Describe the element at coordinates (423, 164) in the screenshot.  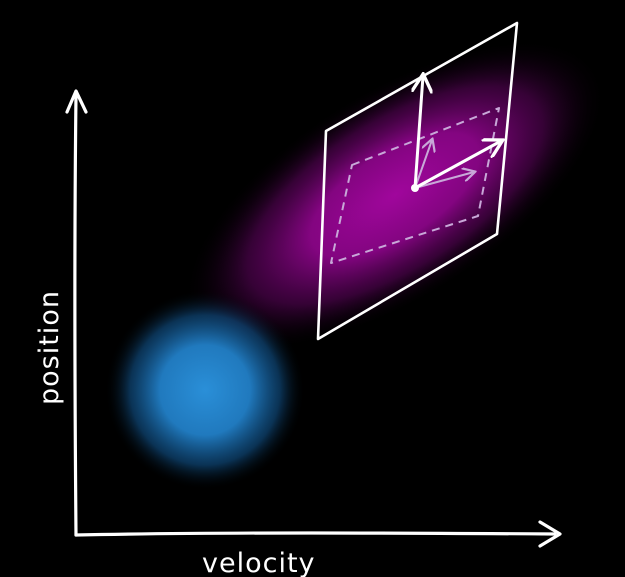
I see `faded-vector-diagonal` at that location.